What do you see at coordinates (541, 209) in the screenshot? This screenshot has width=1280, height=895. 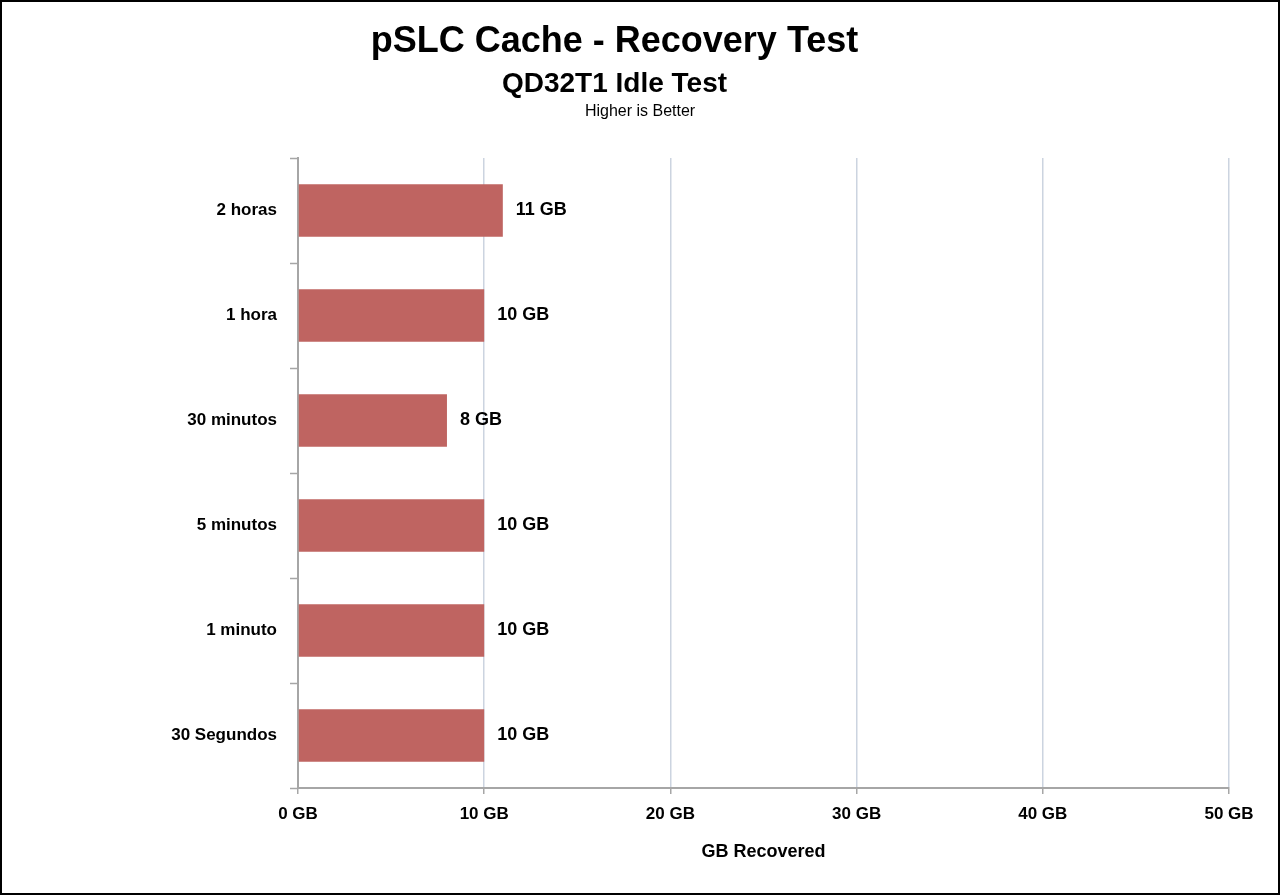 I see `data-label: 11 GB` at bounding box center [541, 209].